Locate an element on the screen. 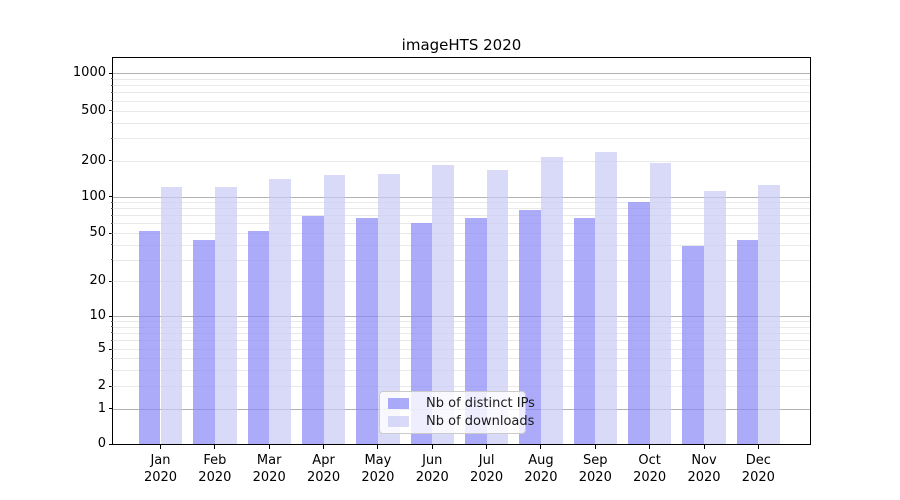  x-tick-label-apr: Apr 2020 is located at coordinates (324, 469).